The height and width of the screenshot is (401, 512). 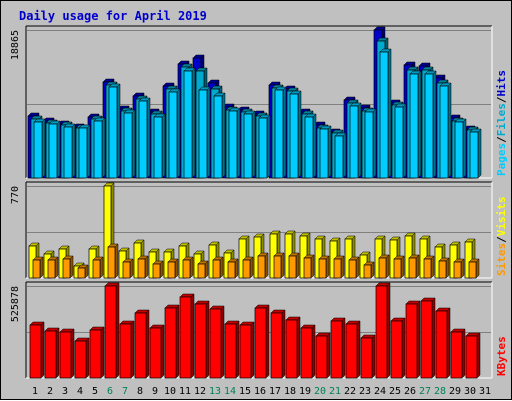 I want to click on x-tick-label: 6, so click(x=110, y=391).